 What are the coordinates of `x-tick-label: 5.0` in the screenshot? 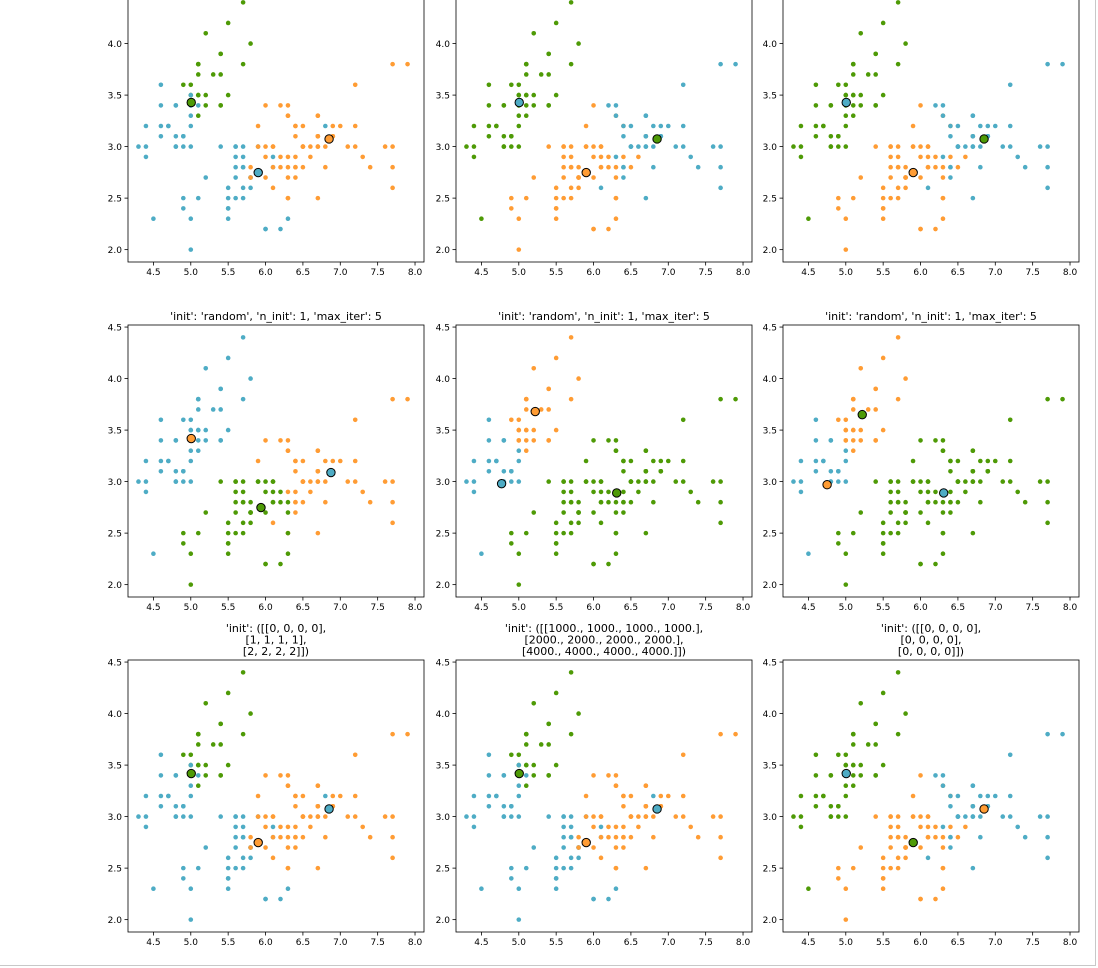 It's located at (191, 273).